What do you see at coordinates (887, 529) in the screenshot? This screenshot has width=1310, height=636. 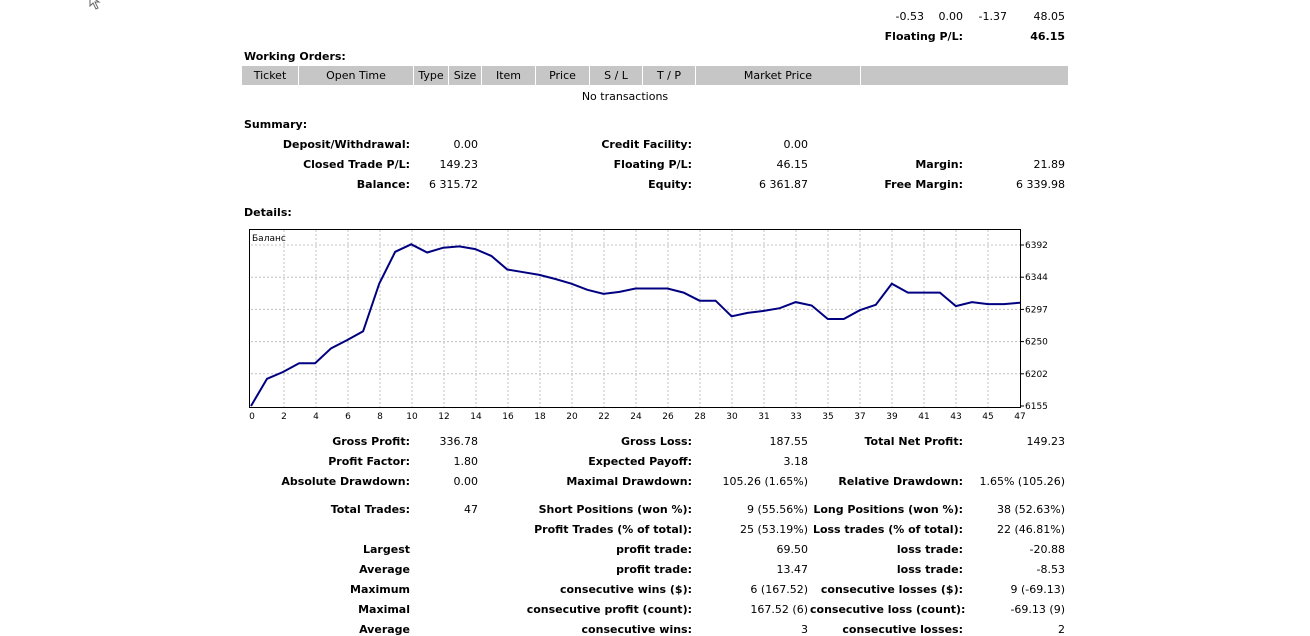 I see `loss-trades-label: Loss trades (% of total):` at bounding box center [887, 529].